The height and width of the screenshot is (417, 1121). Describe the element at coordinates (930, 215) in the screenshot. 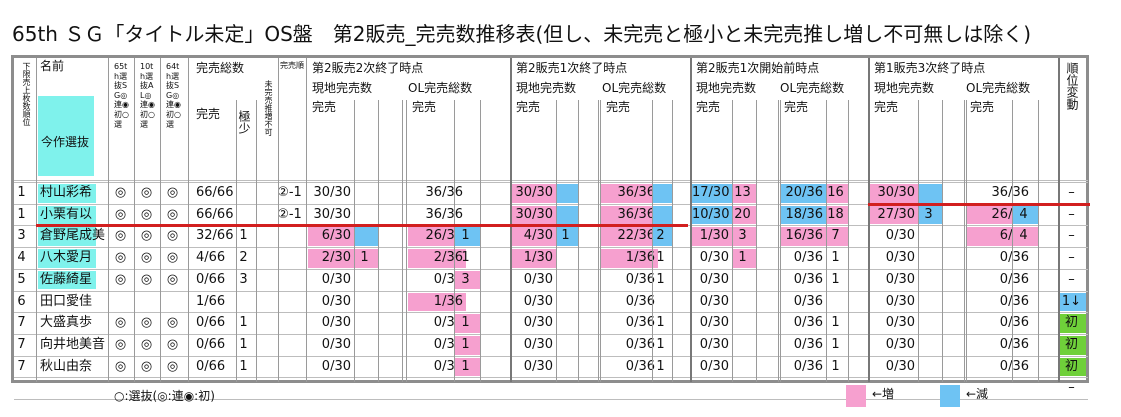

I see `data-cell: 3` at that location.